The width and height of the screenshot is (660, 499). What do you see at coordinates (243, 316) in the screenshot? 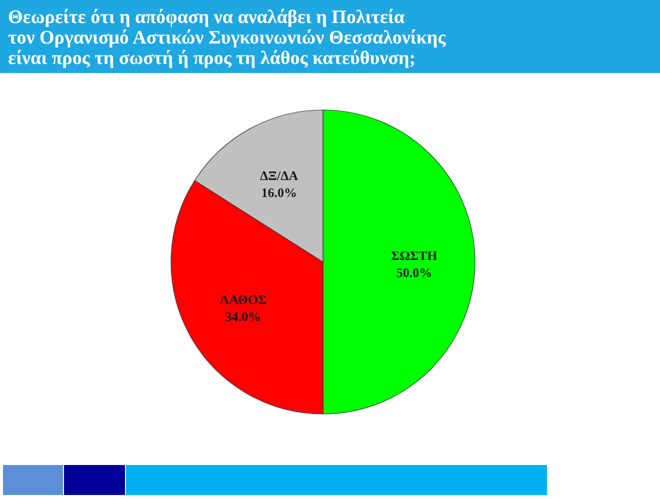
I see `data-label: 34.0%` at bounding box center [243, 316].